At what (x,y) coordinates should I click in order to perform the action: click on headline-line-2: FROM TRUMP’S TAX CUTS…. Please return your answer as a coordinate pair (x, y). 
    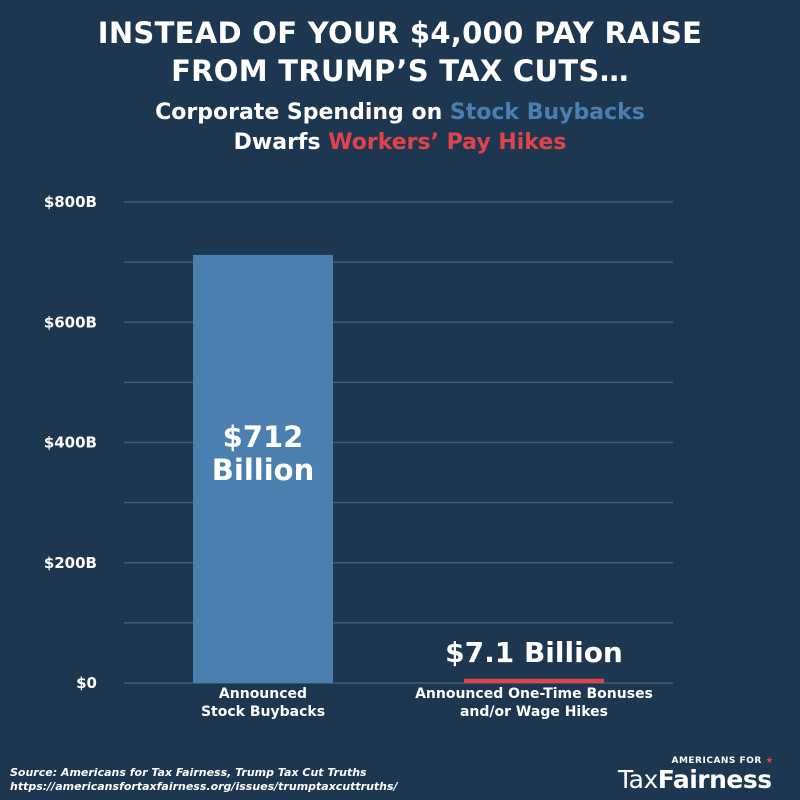
    Looking at the image, I should click on (400, 71).